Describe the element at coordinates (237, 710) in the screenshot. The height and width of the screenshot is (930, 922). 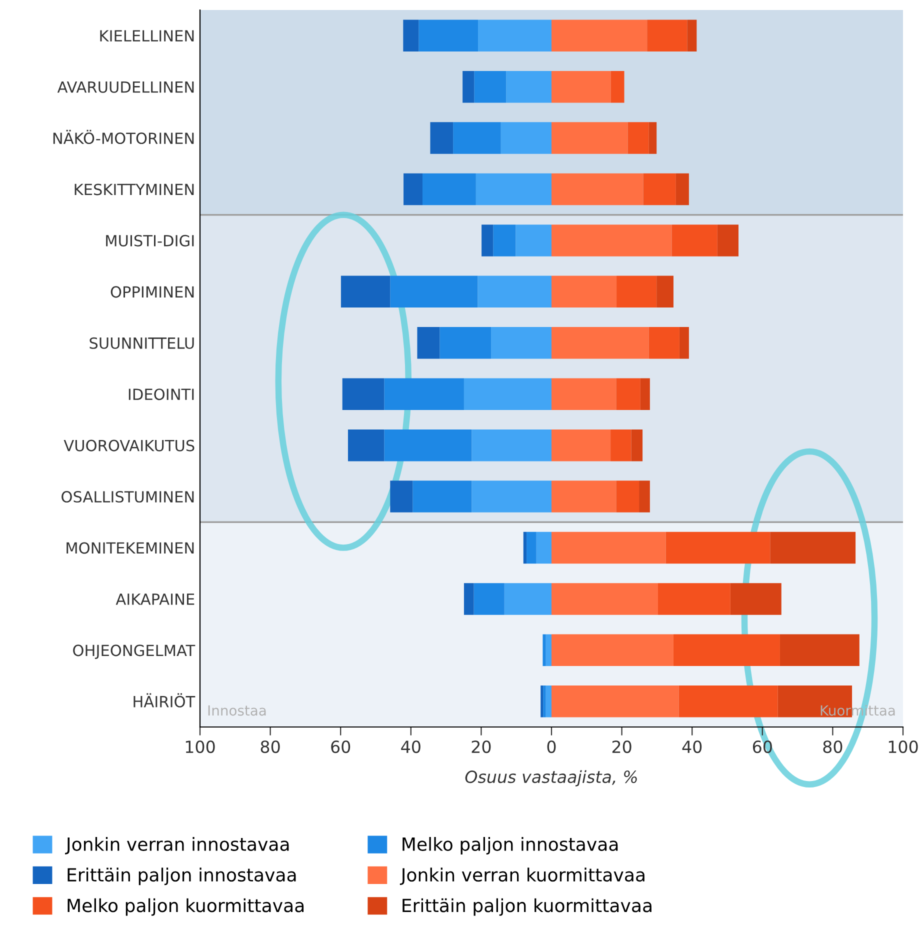
I see `annotation: Innostaa` at that location.